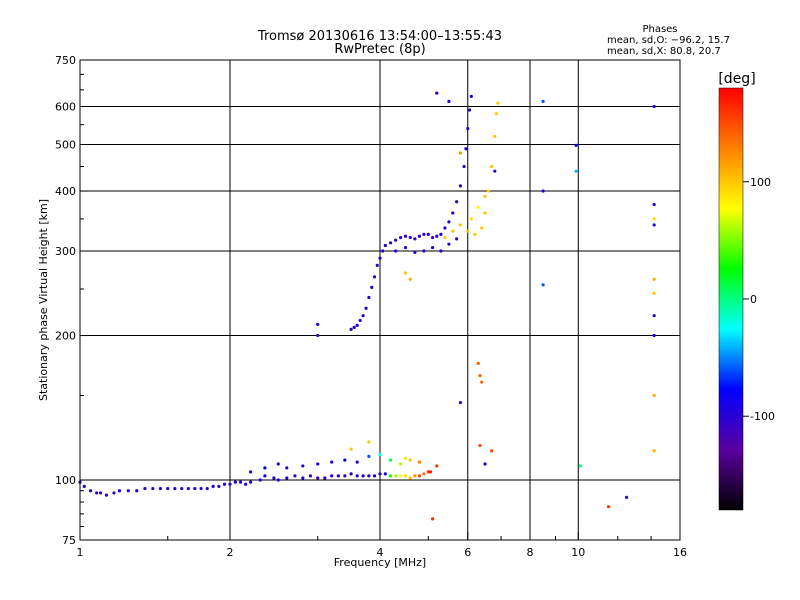 This screenshot has height=600, width=800. What do you see at coordinates (736, 79) in the screenshot?
I see `colorbar-label: [deg]` at bounding box center [736, 79].